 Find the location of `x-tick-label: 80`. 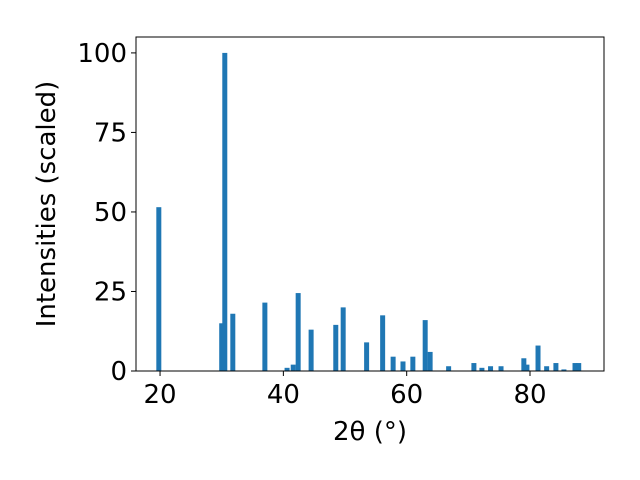

x-tick-label: 80 is located at coordinates (529, 395).